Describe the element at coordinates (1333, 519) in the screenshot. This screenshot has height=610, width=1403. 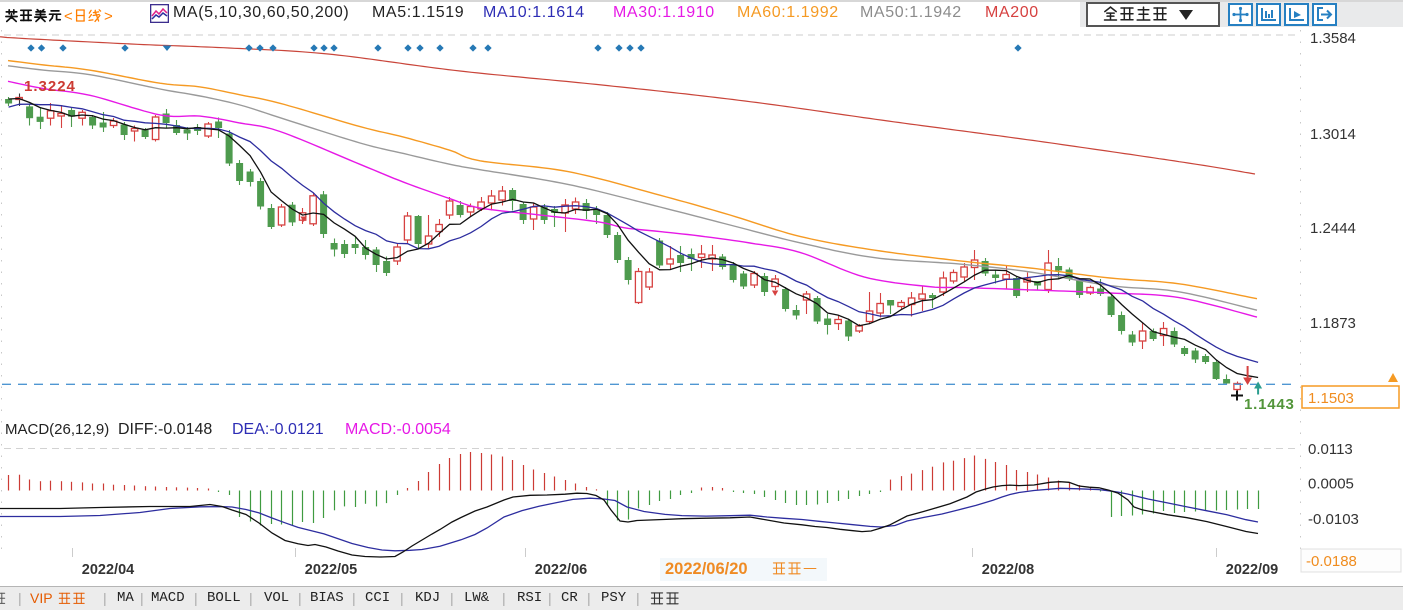
I see `svg-text: -0.0103` at that location.